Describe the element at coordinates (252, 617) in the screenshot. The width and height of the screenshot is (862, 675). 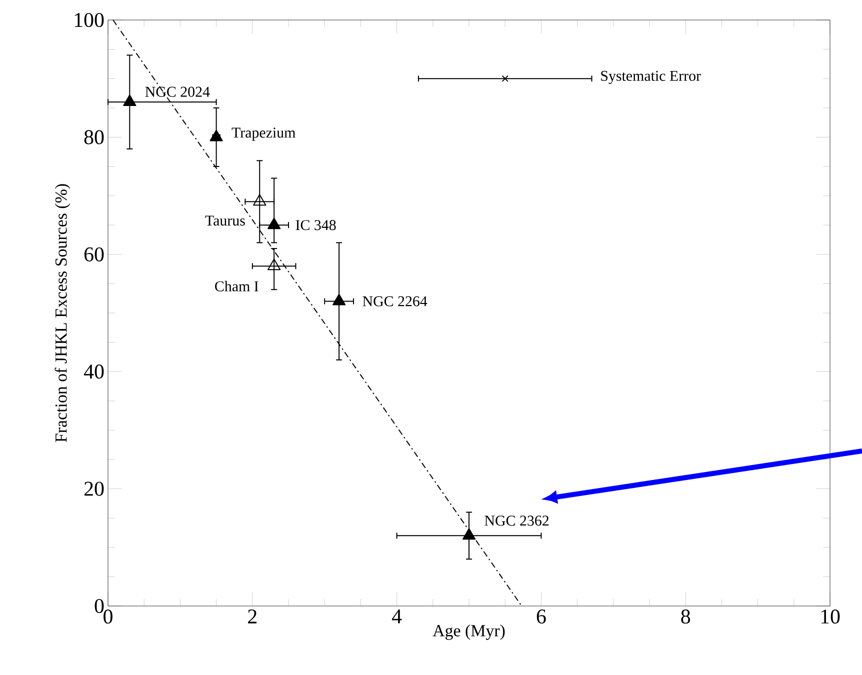
I see `x-tick-label: 2` at that location.